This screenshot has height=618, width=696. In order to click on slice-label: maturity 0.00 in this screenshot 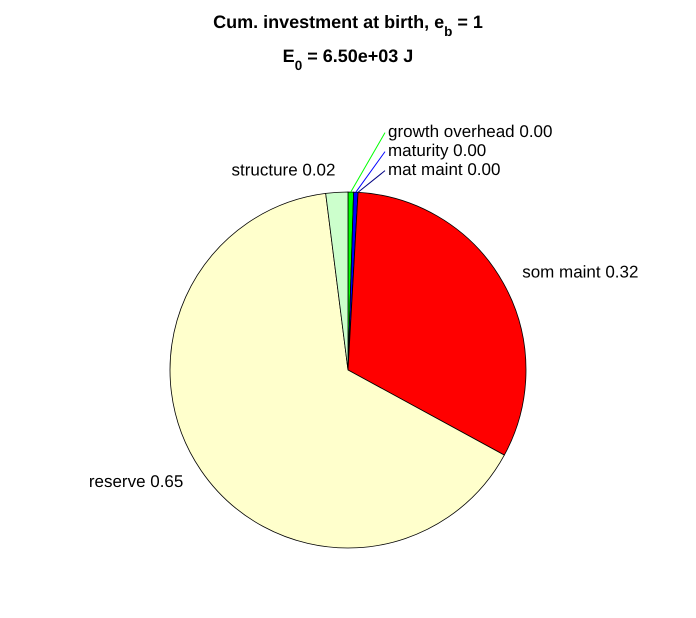, I will do `click(437, 150)`.